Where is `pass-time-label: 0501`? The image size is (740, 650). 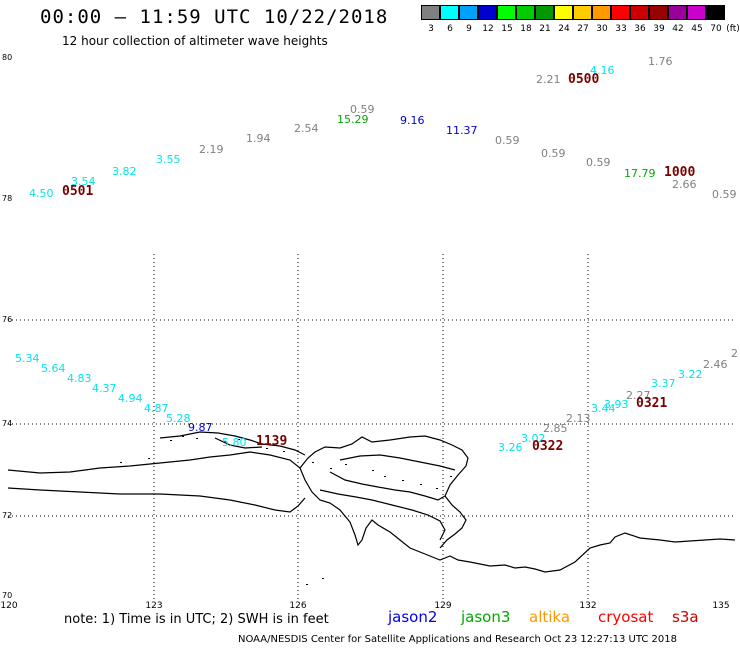
pass-time-label: 0501 is located at coordinates (78, 191).